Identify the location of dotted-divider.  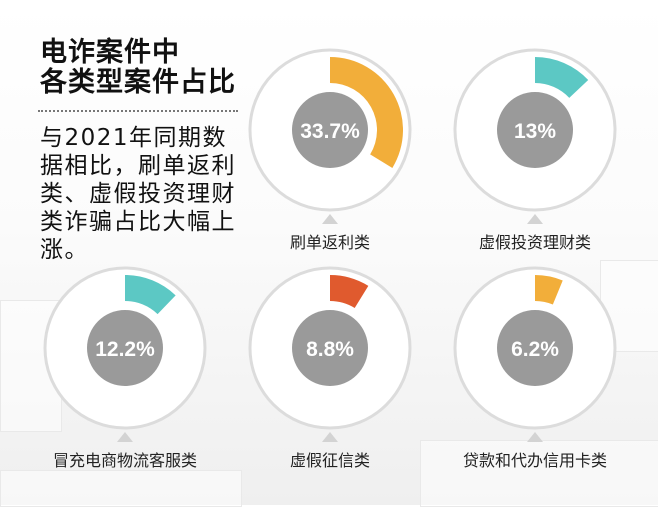
(138, 111).